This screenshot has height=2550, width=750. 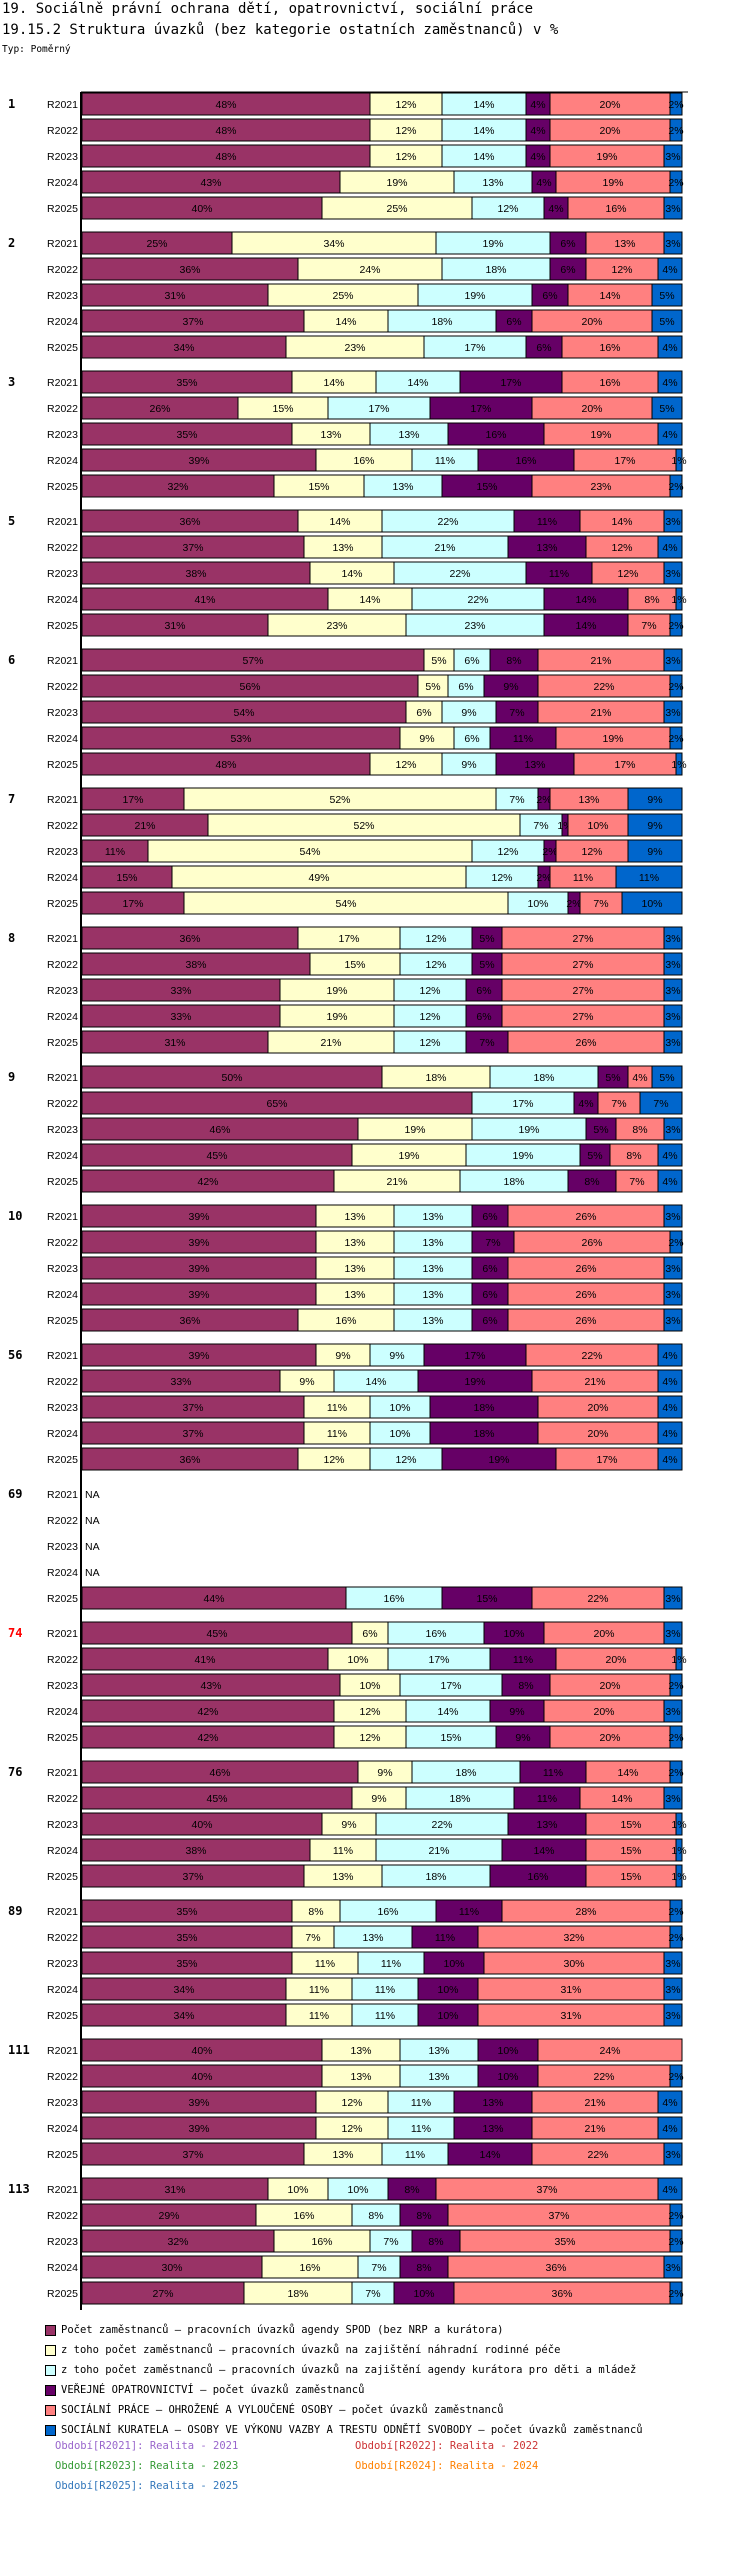 What do you see at coordinates (62, 965) in the screenshot?
I see `row-period-label: R2022` at bounding box center [62, 965].